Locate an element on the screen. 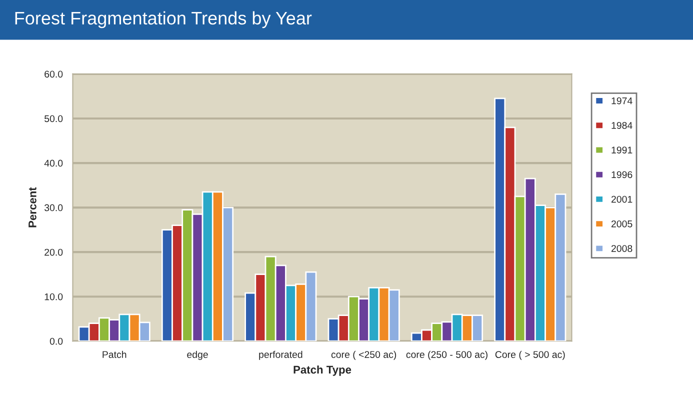 This screenshot has height=411, width=693. y-tick-label: 30.0 is located at coordinates (53, 208).